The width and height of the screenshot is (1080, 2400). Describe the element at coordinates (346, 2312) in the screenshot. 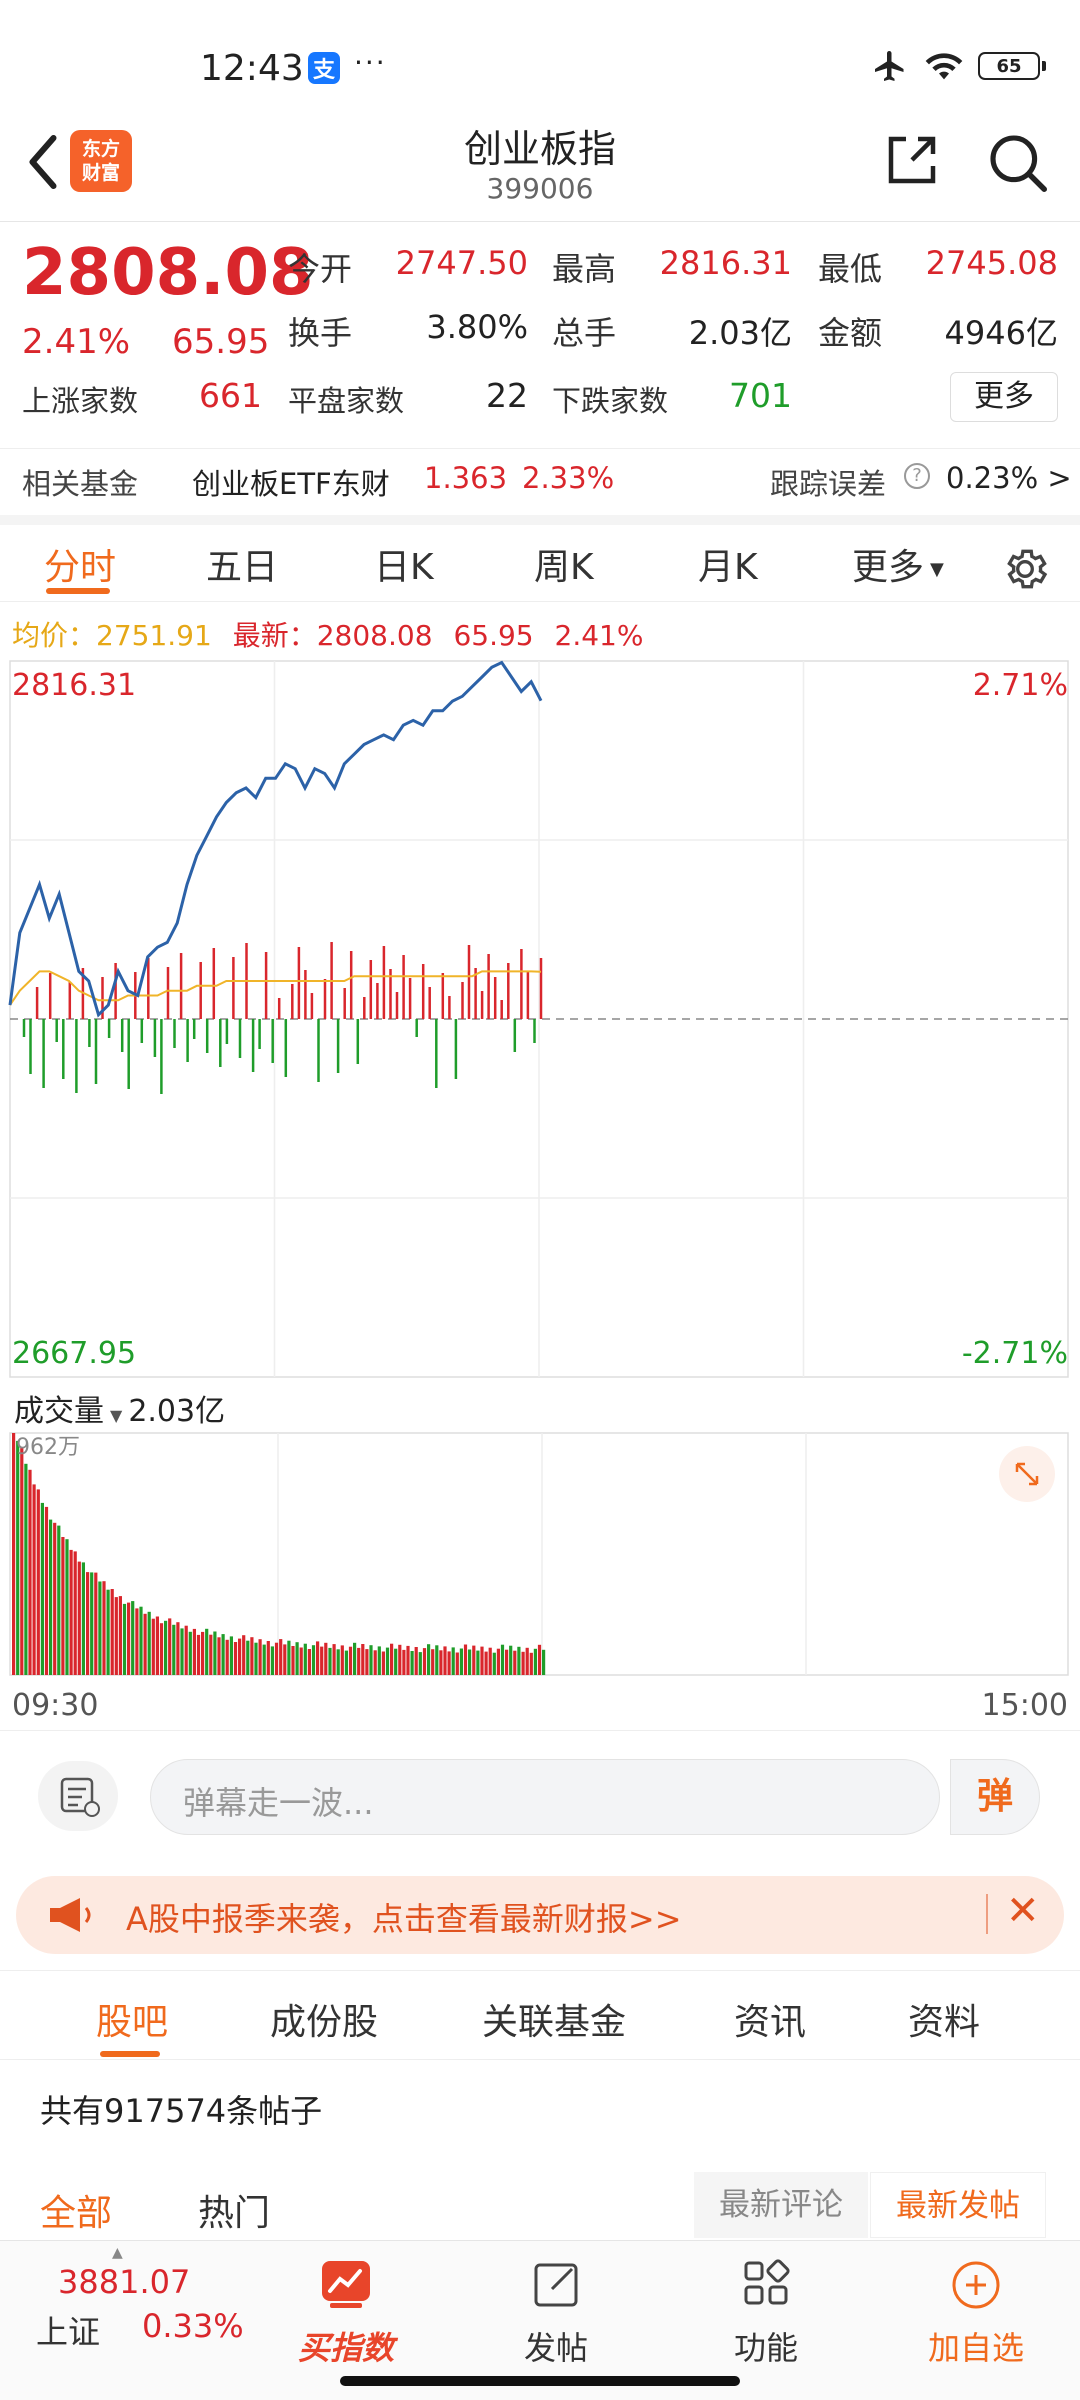

I see `nav-buy-index: 买指数` at that location.